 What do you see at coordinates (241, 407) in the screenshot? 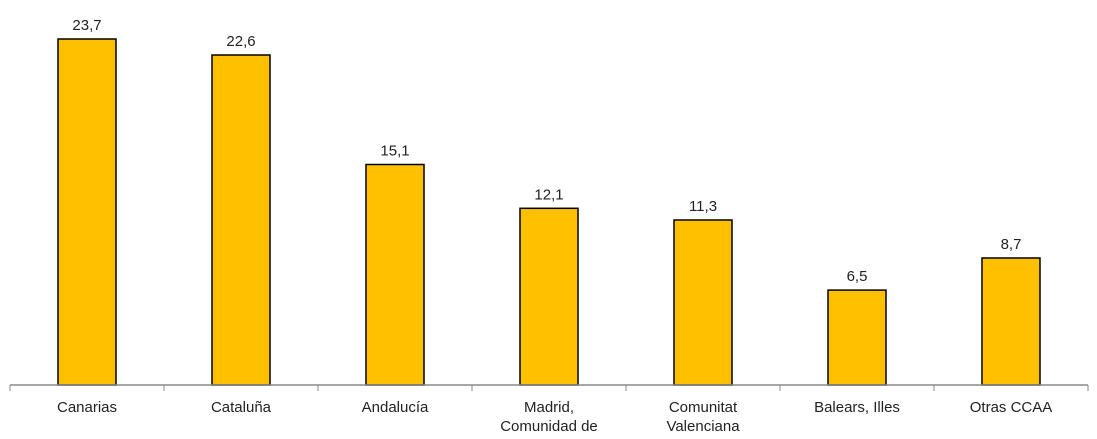
I see `category-label: Cataluña` at bounding box center [241, 407].